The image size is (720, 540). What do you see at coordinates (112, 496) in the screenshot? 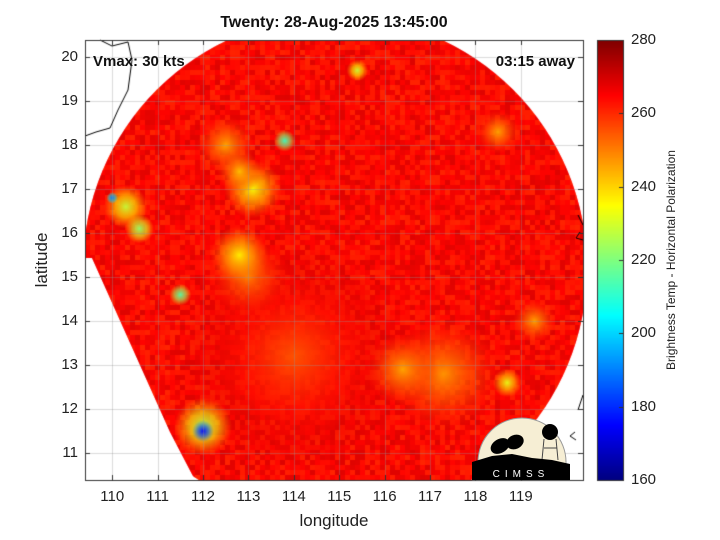
I see `x-tick-label: 110` at bounding box center [112, 496].